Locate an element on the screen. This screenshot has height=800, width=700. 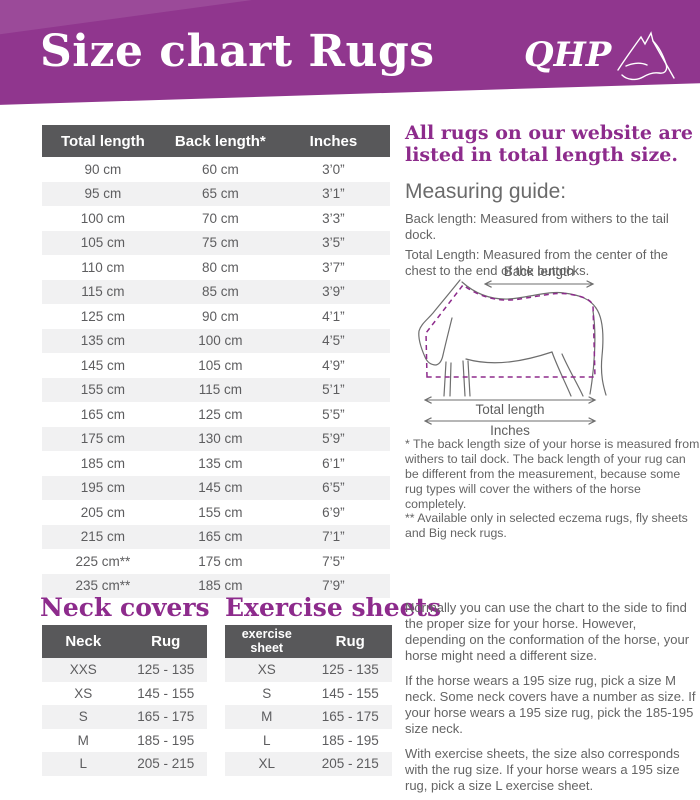
inches-cell: 7’1” is located at coordinates (333, 537).